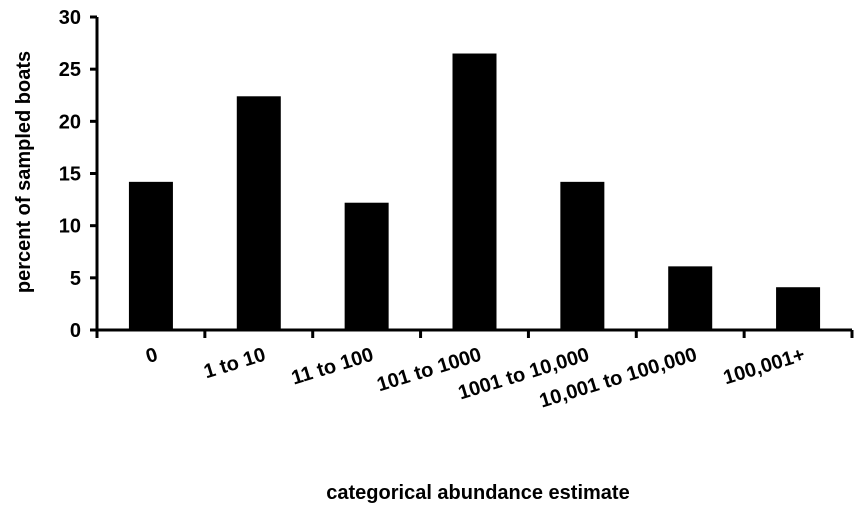 The image size is (855, 506). Describe the element at coordinates (70, 18) in the screenshot. I see `y-tick-label-6: 30` at that location.